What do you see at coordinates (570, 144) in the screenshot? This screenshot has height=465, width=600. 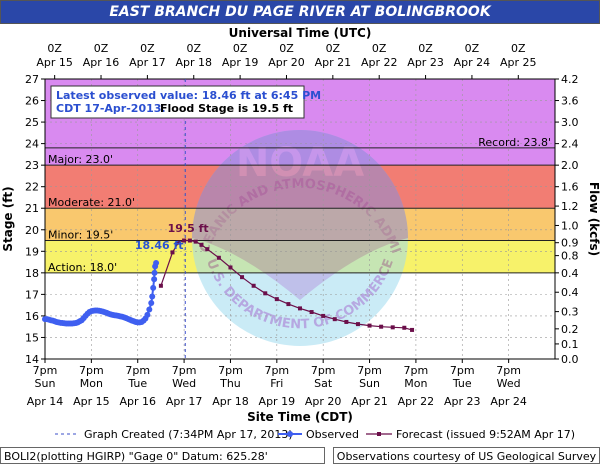 I see `flow-tick-label-12: 2.4` at bounding box center [570, 144].